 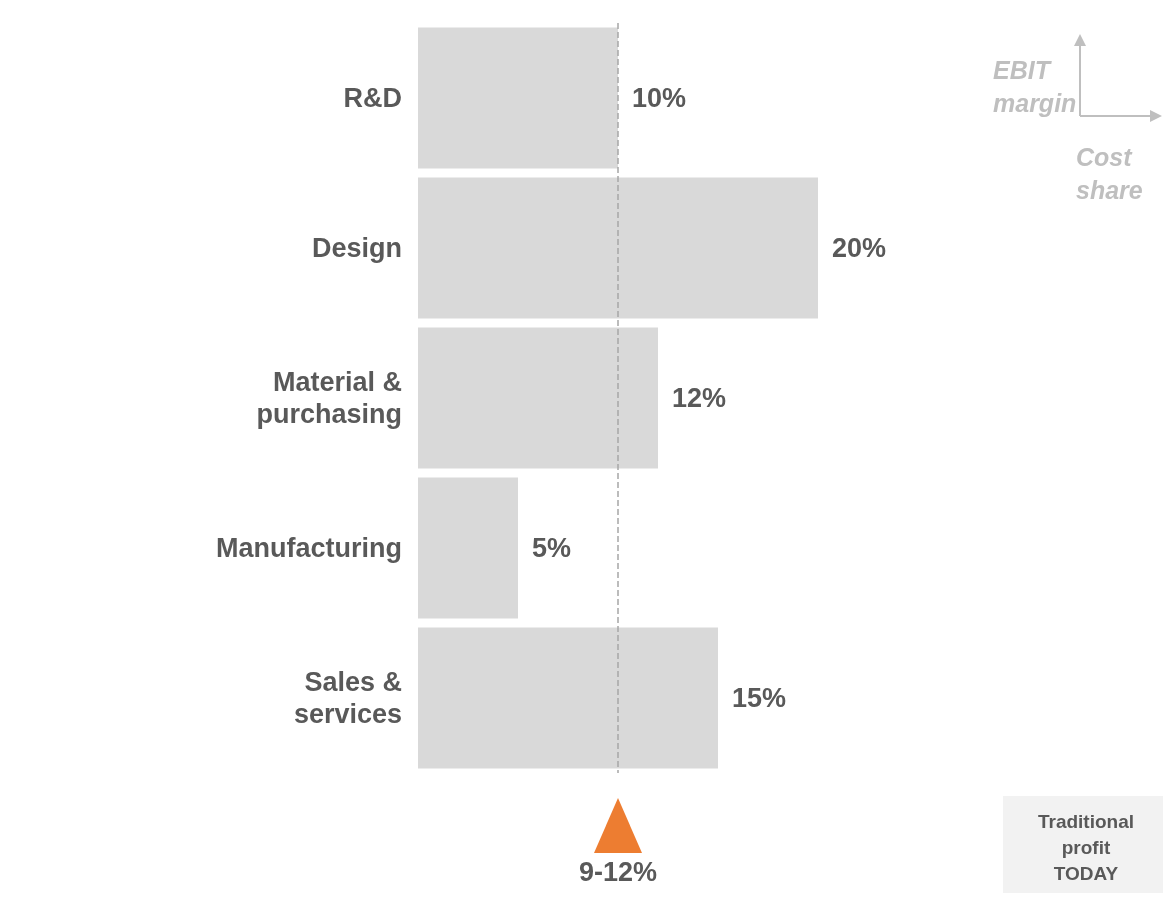 I want to click on y-tick-label: Sales & services, so click(x=347, y=698).